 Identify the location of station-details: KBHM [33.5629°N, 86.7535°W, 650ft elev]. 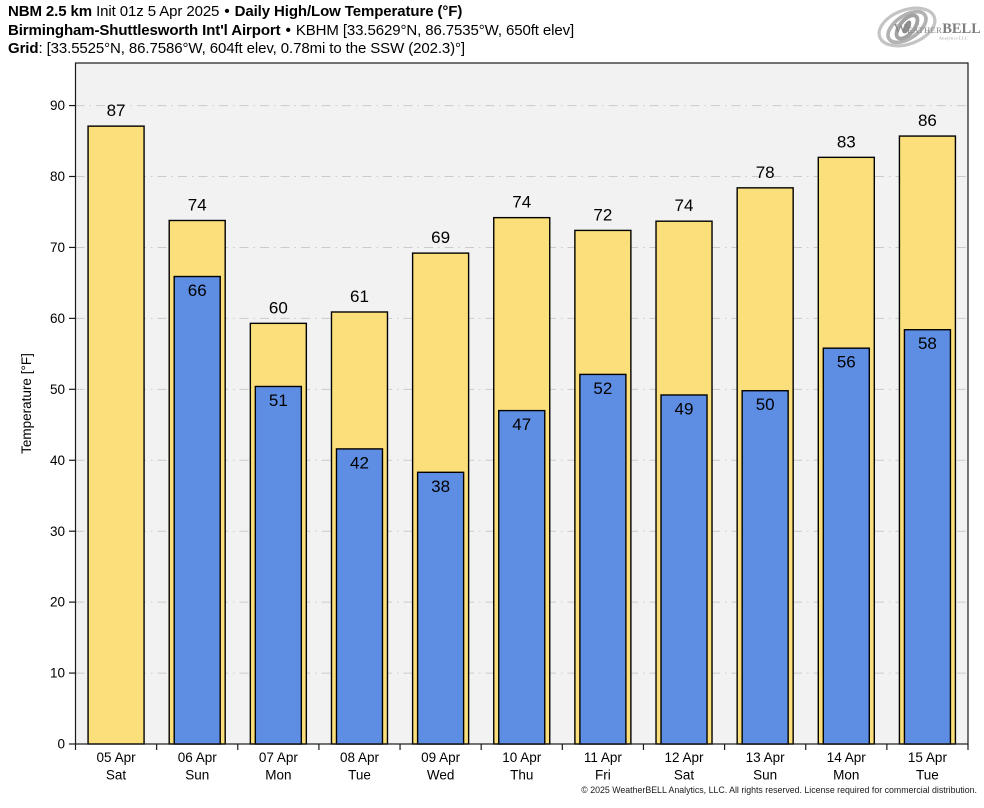
(435, 30).